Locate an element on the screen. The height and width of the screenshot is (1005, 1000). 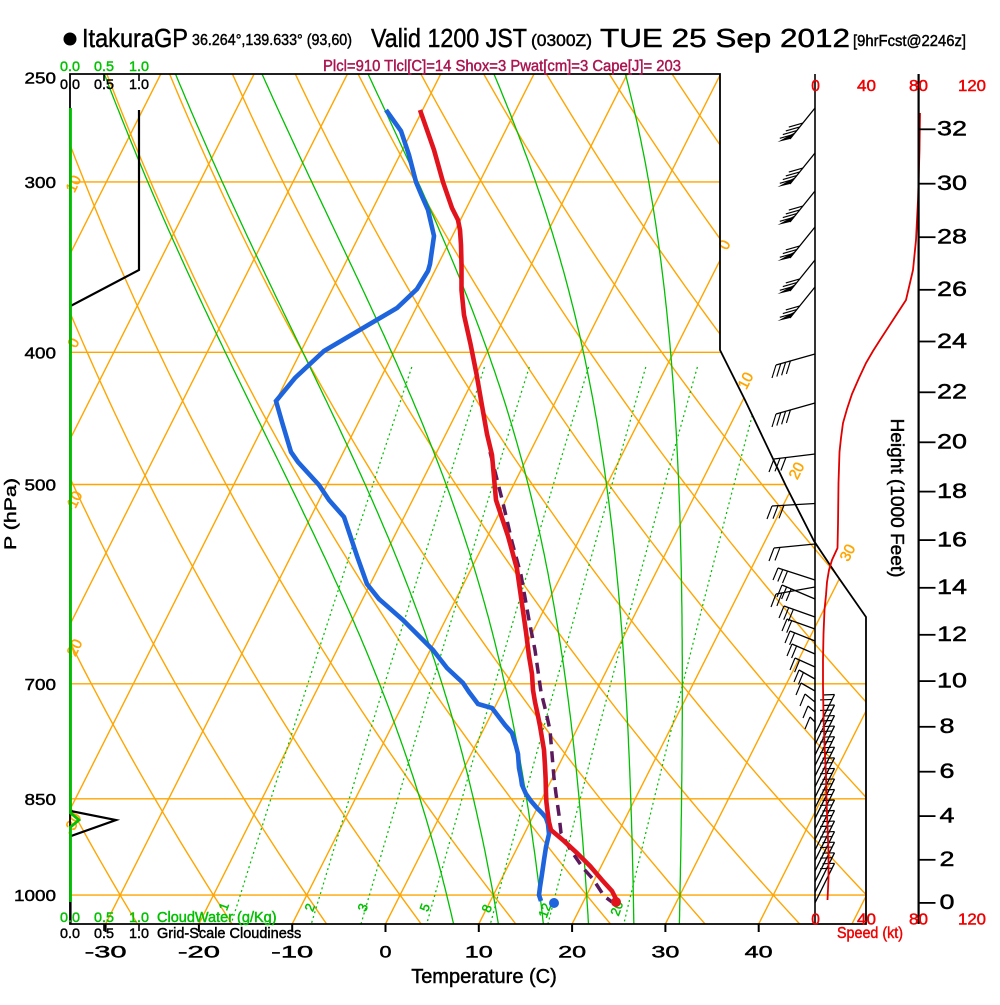
svg-text: 8 is located at coordinates (947, 726).